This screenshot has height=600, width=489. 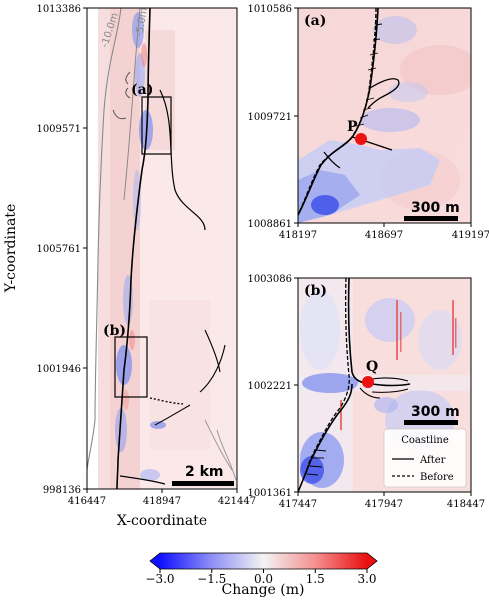 What do you see at coordinates (131, 367) in the screenshot?
I see `box-b` at bounding box center [131, 367].